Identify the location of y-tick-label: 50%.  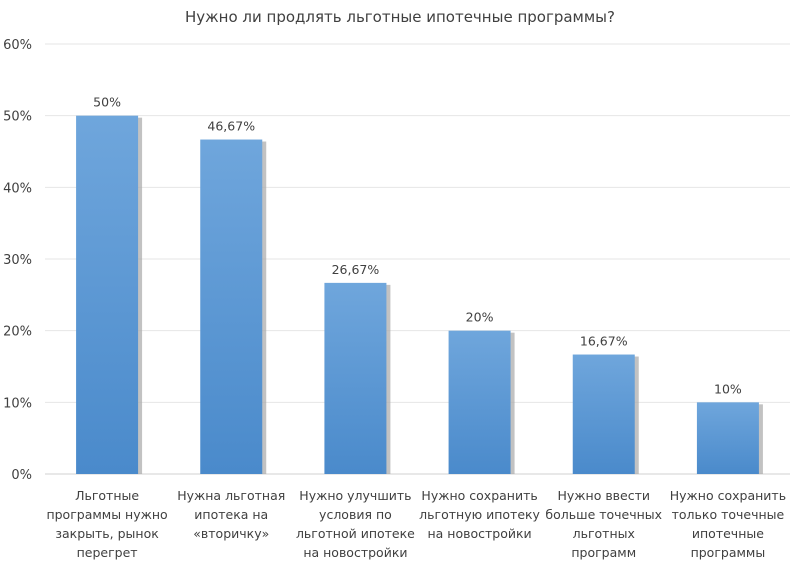
(17, 117).